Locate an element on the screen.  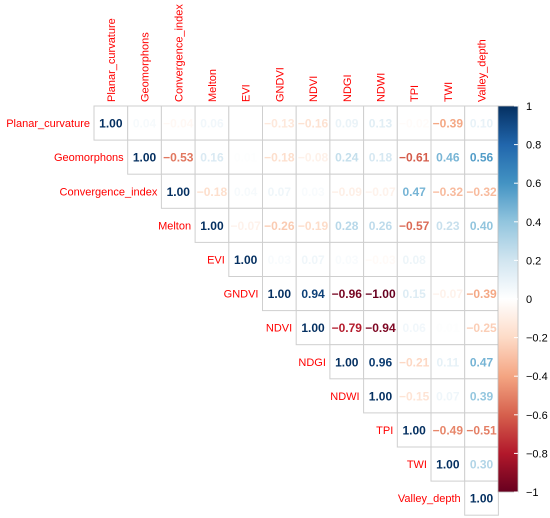
row-label: NDVI is located at coordinates (279, 329).